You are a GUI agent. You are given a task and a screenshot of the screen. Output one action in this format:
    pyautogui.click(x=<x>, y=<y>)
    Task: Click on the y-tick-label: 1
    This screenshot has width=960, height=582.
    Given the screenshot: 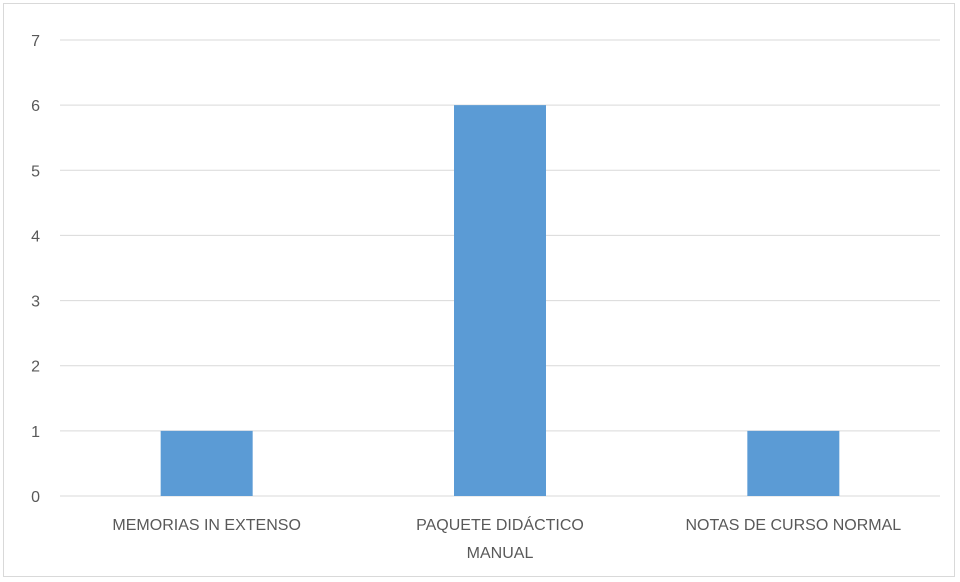 What is the action you would take?
    pyautogui.click(x=35, y=432)
    